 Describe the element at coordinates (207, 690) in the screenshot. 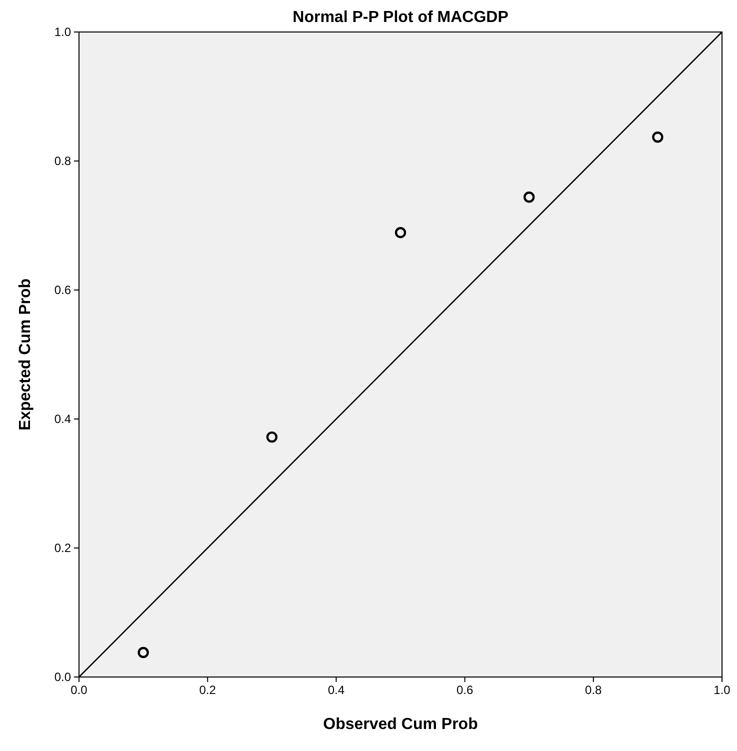

I see `x-tick-label: 0.2` at that location.